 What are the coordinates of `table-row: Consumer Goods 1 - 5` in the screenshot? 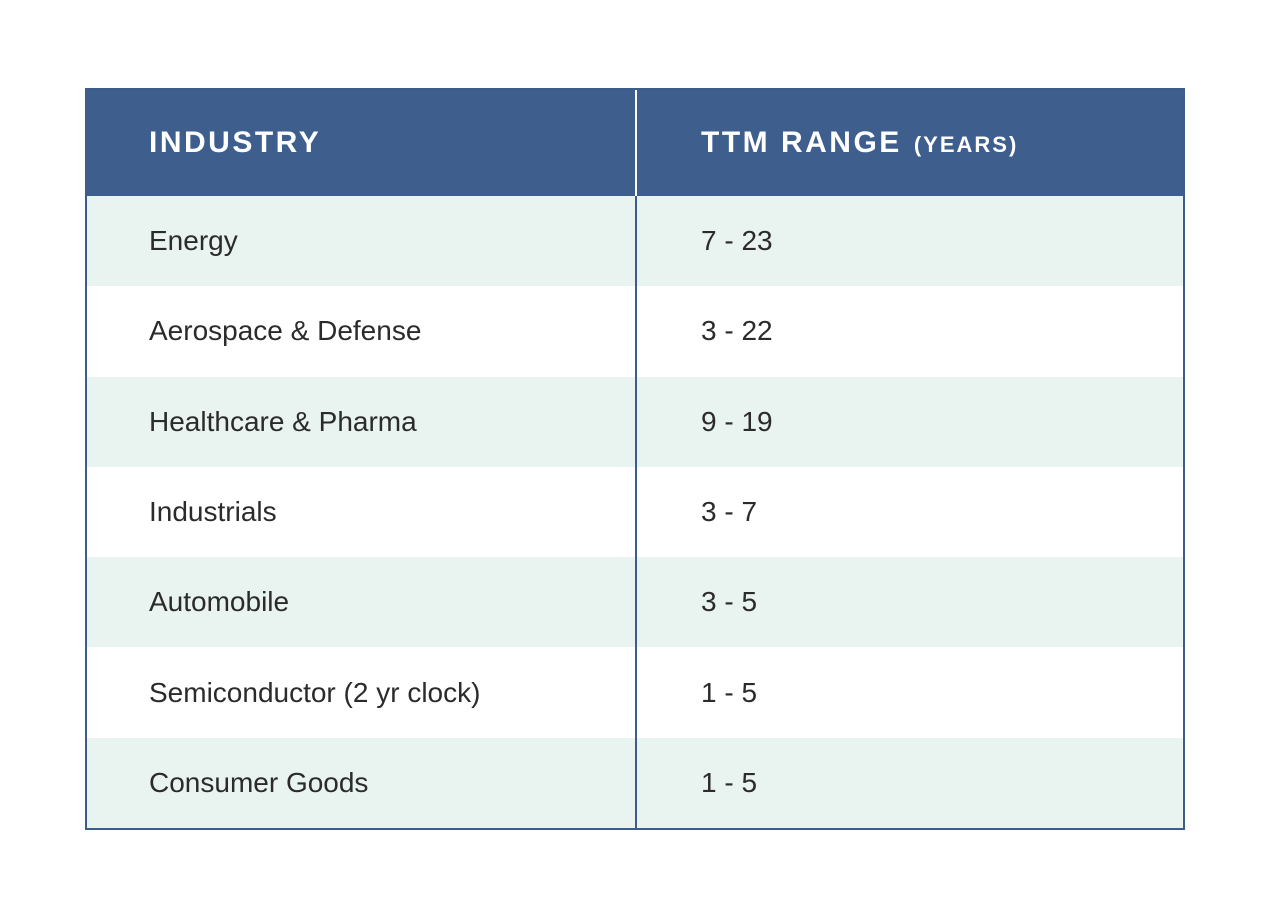 It's located at (635, 782).